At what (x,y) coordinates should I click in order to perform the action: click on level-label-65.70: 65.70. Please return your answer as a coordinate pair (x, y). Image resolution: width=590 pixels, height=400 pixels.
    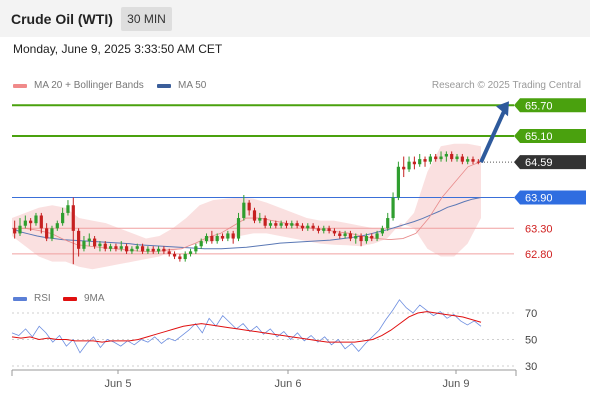
    Looking at the image, I should click on (539, 106).